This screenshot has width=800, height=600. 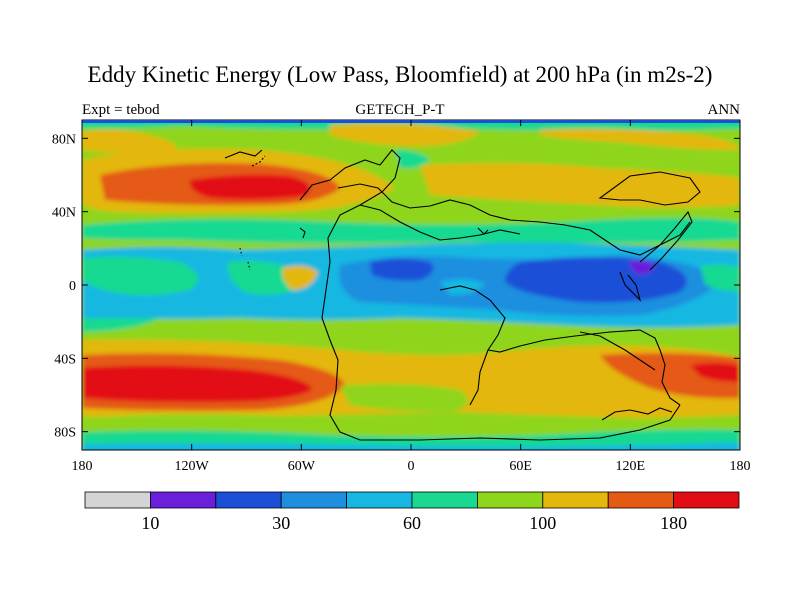 I want to click on x-tick-label: 0, so click(x=411, y=466).